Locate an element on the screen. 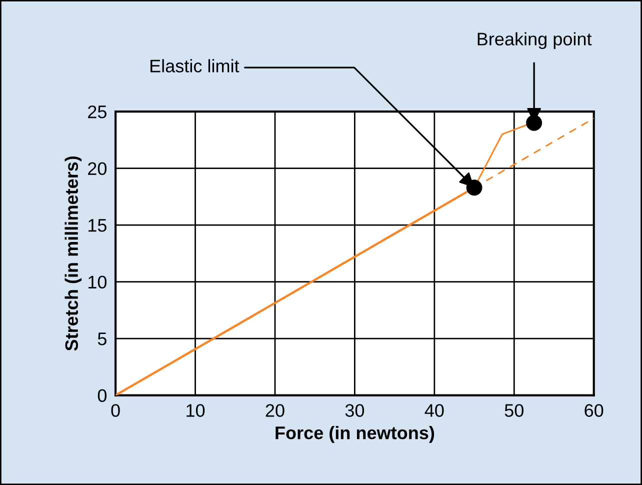 This screenshot has height=485, width=642. annotation: Breaking point is located at coordinates (535, 41).